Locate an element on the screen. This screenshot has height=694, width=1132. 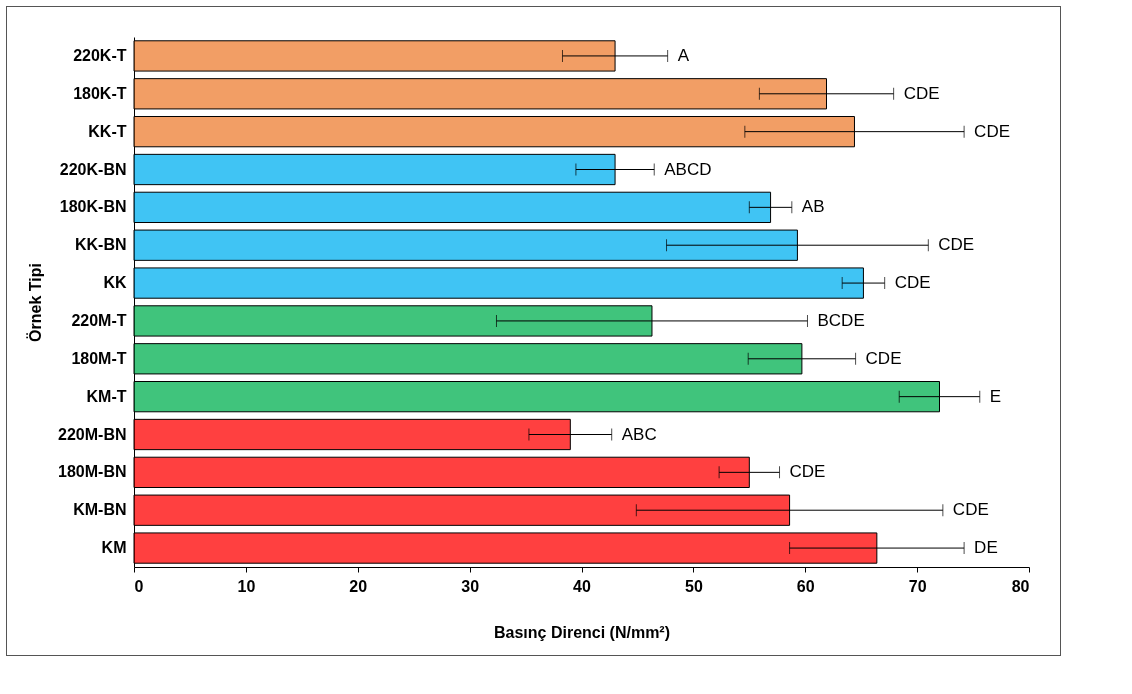
x-tick-label: 80 is located at coordinates (1020, 586).